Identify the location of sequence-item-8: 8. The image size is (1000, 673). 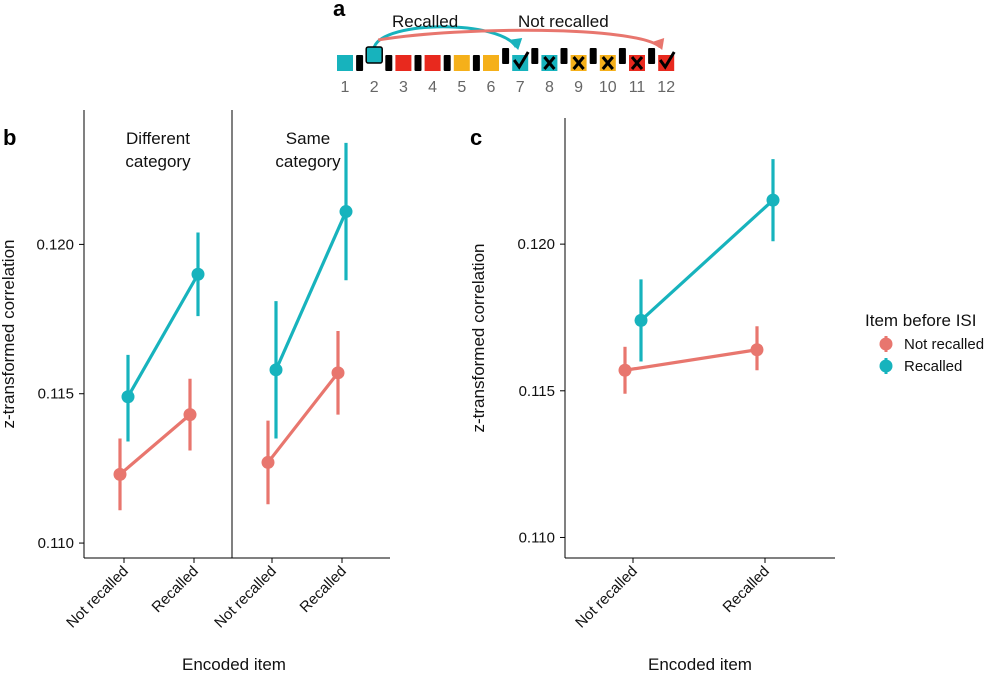
(549, 75).